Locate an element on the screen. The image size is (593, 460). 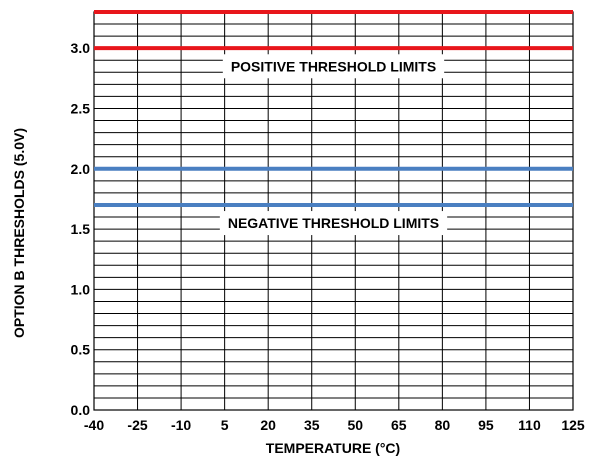
x-tick-label: -40 is located at coordinates (94, 425).